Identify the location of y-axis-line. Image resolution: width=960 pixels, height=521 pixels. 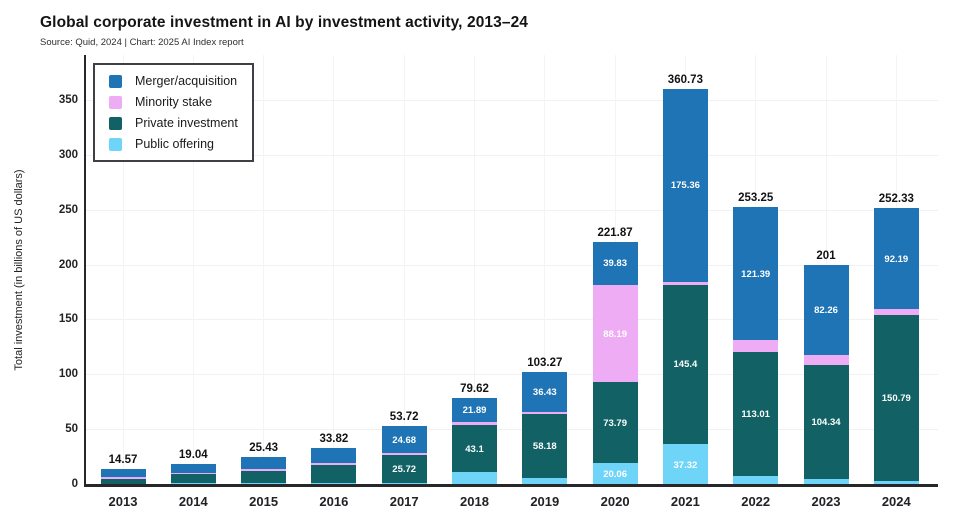
(85, 270).